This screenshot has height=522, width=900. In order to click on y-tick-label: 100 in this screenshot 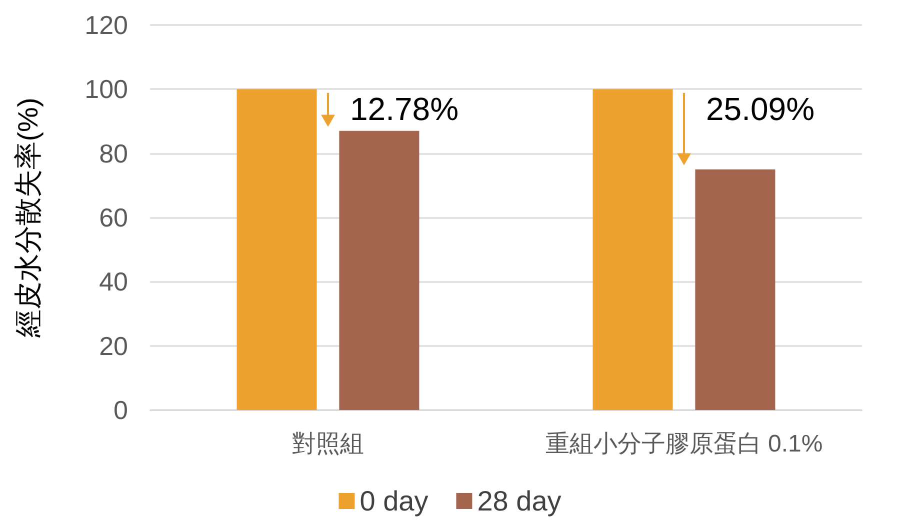, I will do `click(106, 89)`.